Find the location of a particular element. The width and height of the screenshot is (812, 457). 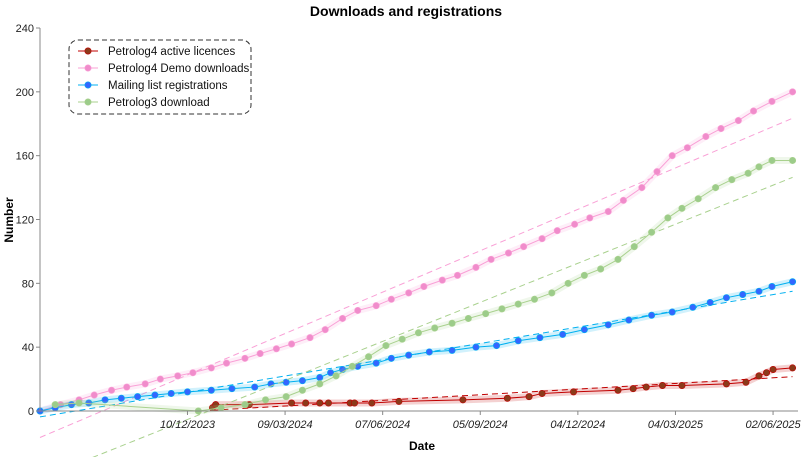

x-tick-label: 07/06/2024 is located at coordinates (382, 425).